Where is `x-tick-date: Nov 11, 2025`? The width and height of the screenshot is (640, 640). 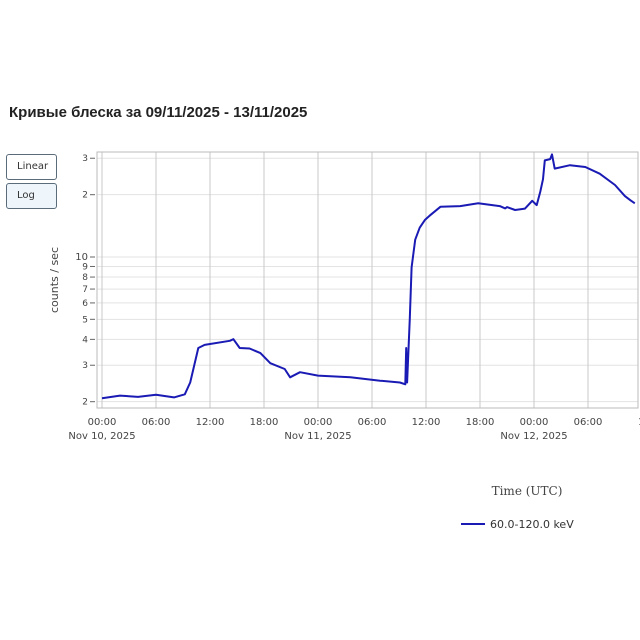 x-tick-date: Nov 11, 2025 is located at coordinates (317, 436).